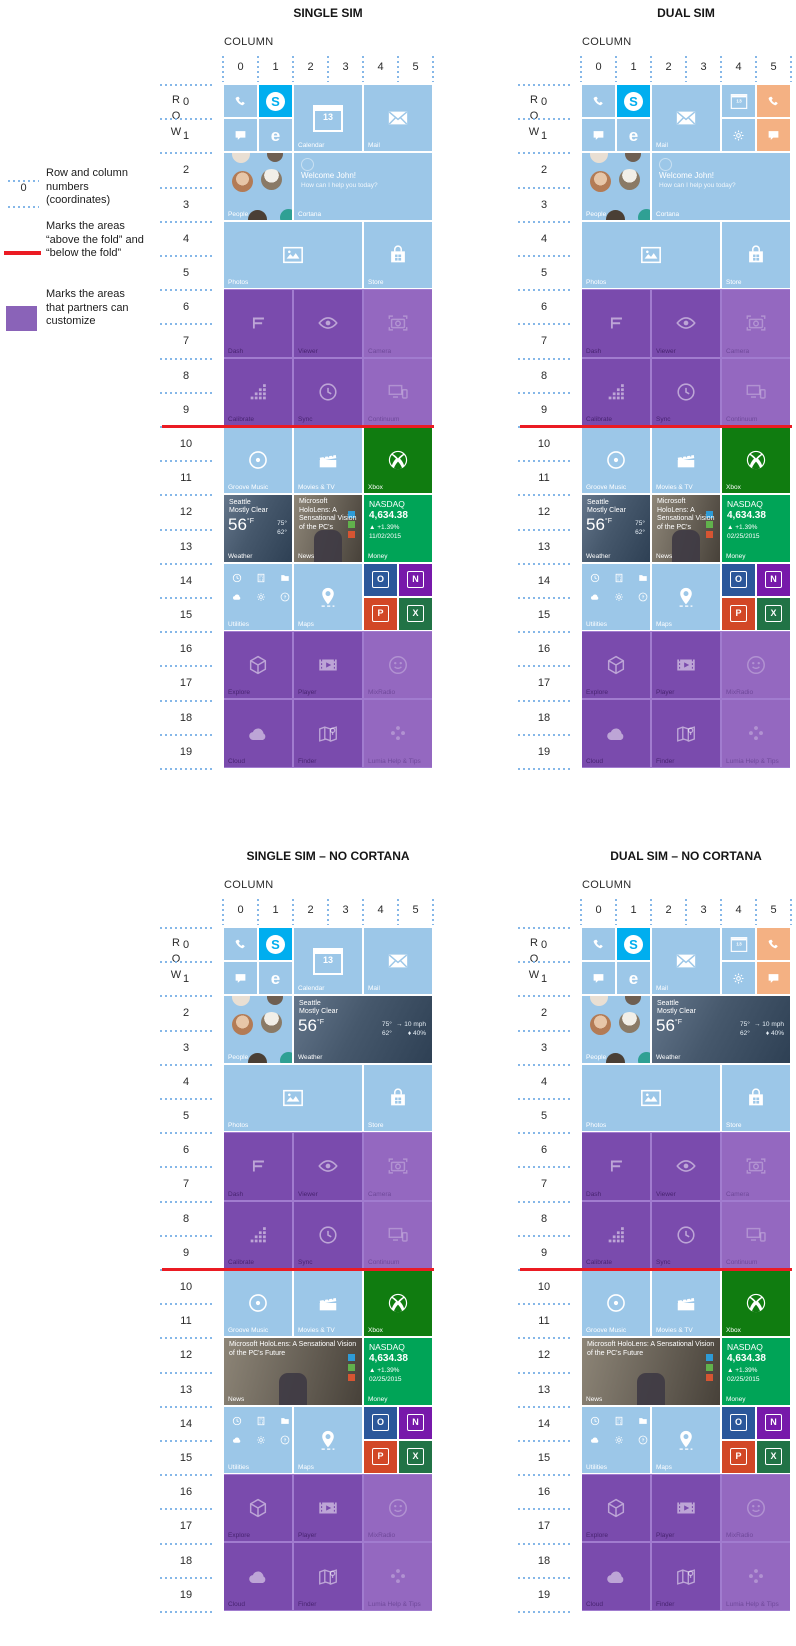  Describe the element at coordinates (380, 1456) in the screenshot. I see `office-letter: P` at that location.